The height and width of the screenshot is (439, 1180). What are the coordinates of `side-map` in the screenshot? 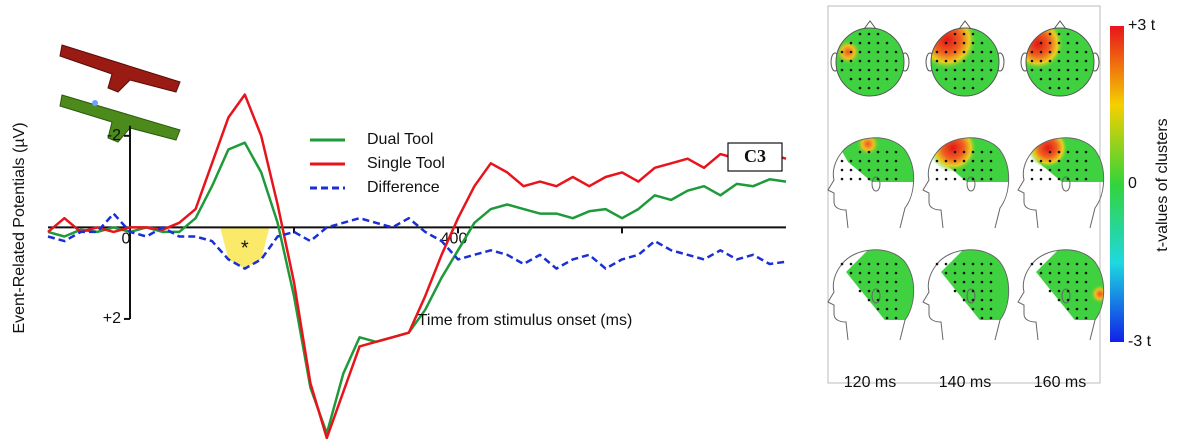 It's located at (1070, 284).